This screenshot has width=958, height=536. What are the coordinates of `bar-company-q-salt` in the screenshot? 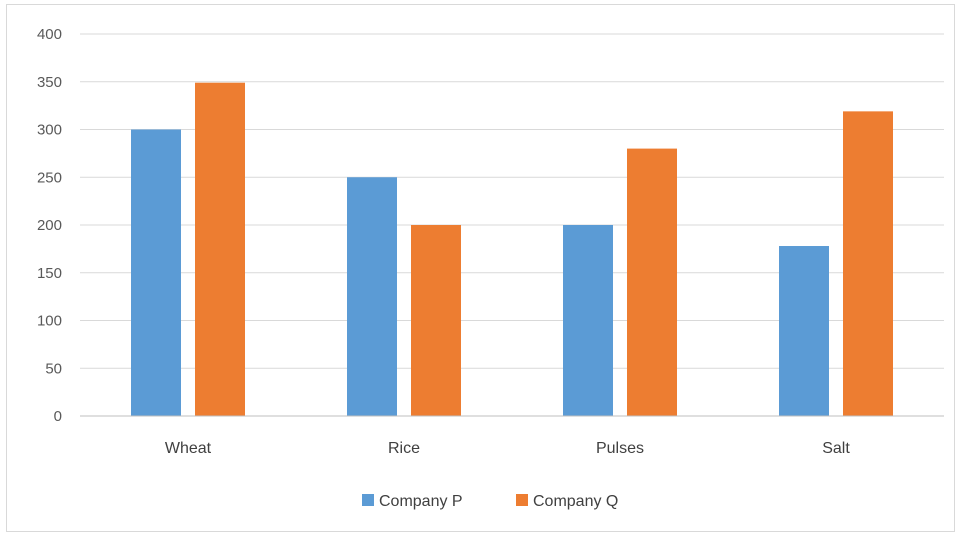 It's located at (868, 263).